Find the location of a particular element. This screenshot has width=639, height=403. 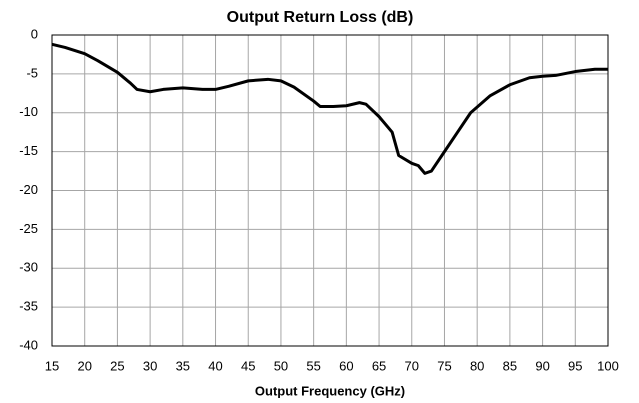

x-tick-label: 60 is located at coordinates (346, 365).